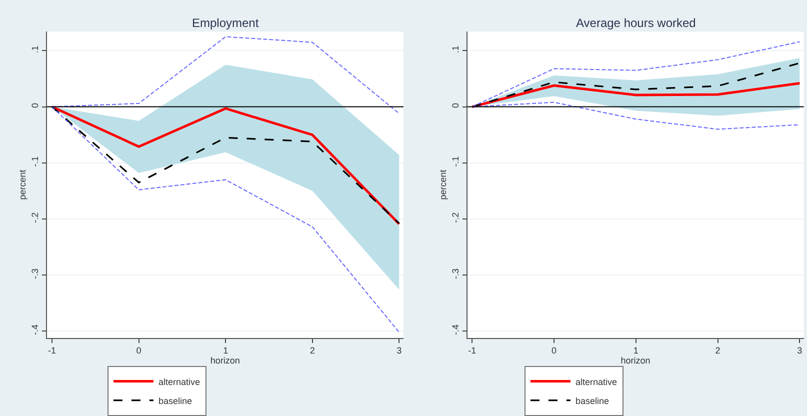 The width and height of the screenshot is (807, 416). Describe the element at coordinates (636, 23) in the screenshot. I see `chart-title: Average hours worked` at that location.